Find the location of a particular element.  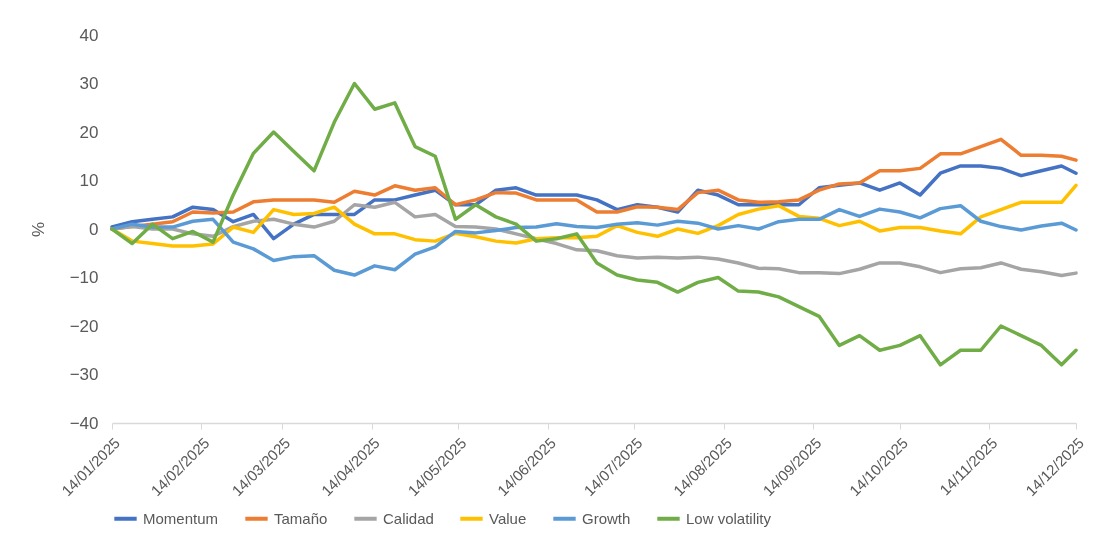

y-tick-label: −40 is located at coordinates (84, 423).